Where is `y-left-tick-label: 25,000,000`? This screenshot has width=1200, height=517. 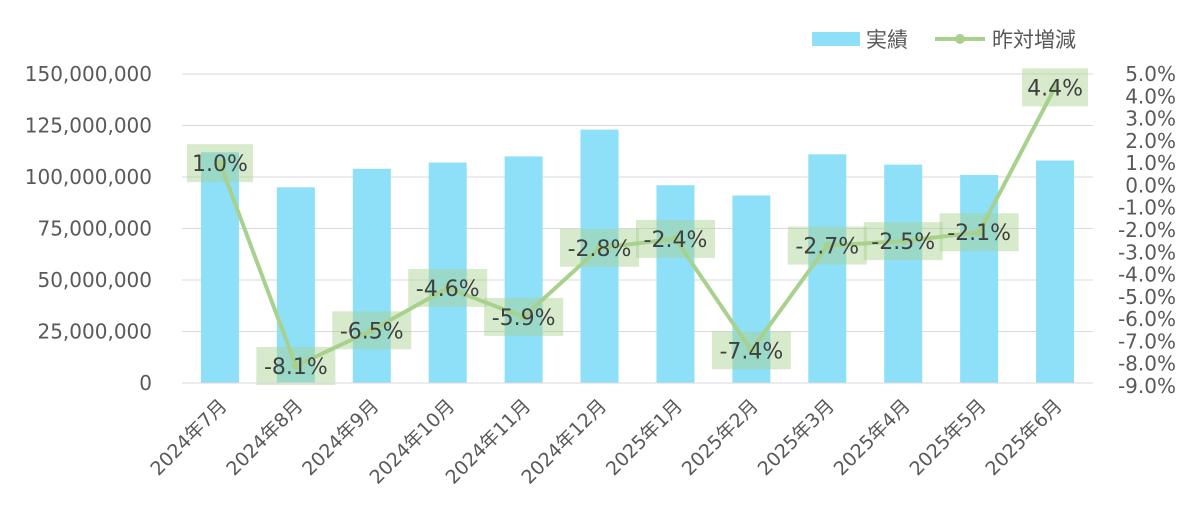
y-left-tick-label: 25,000,000 is located at coordinates (94, 332).